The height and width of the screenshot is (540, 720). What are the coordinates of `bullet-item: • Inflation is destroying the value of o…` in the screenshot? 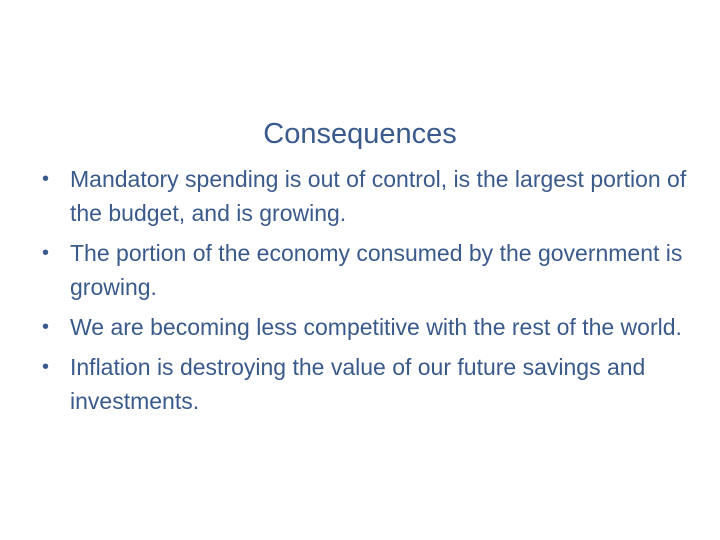 It's located at (365, 384).